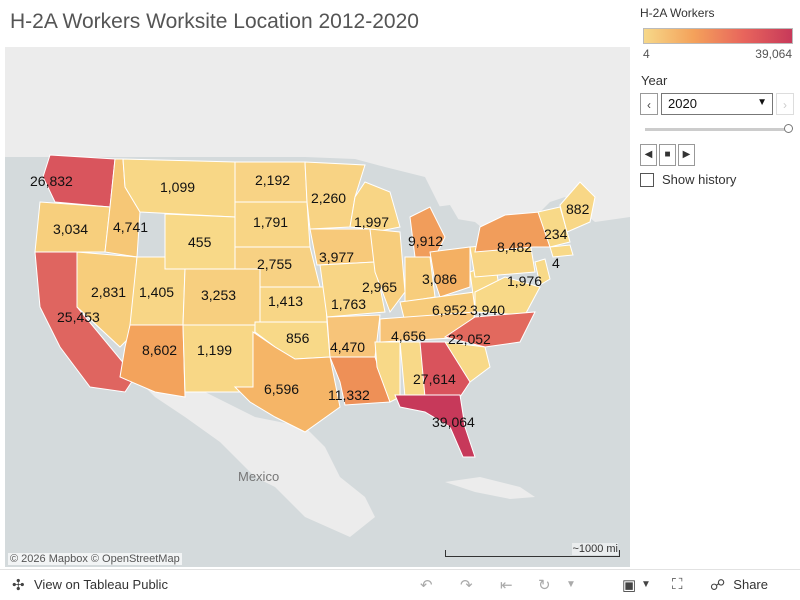 This screenshot has width=800, height=600. I want to click on label-wi: 1,997, so click(371, 222).